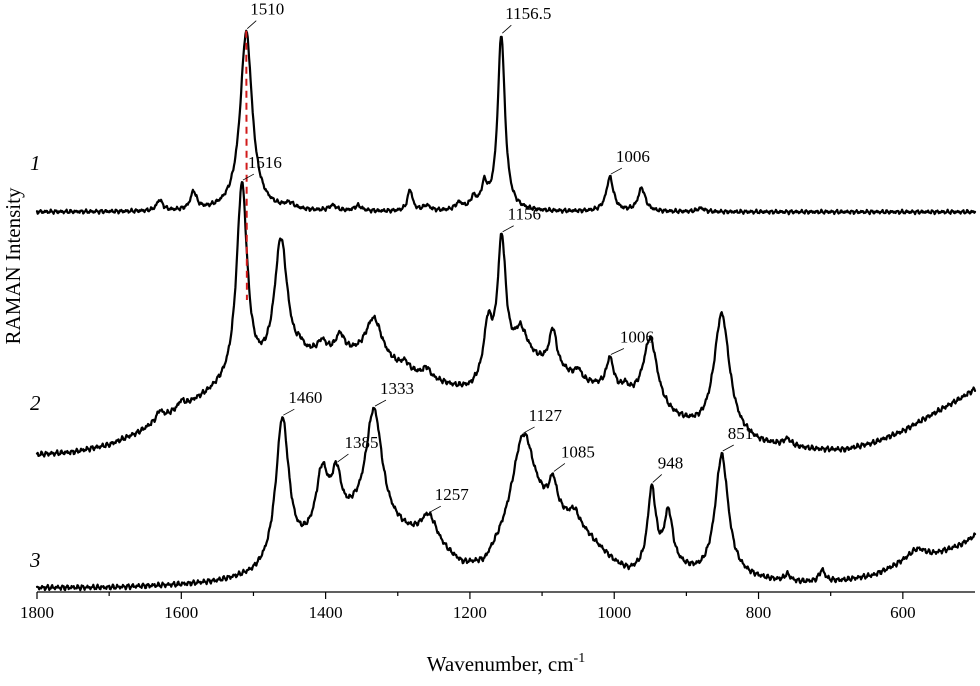  I want to click on peak-label-948: 948, so click(671, 462).